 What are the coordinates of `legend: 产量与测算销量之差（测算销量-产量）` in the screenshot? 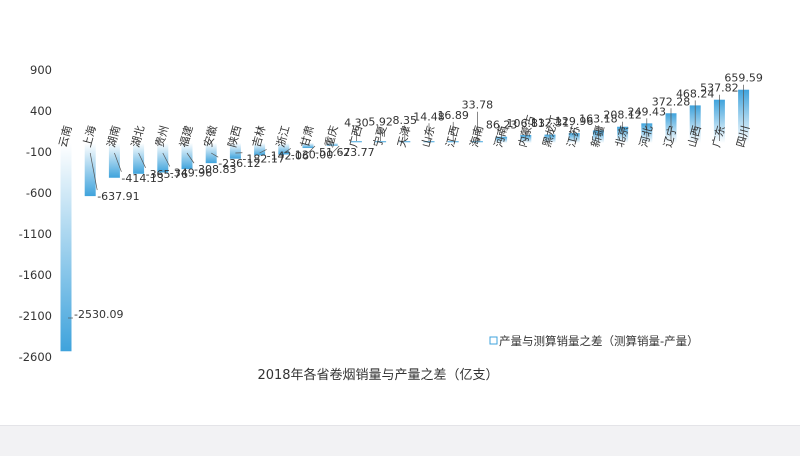 It's located at (594, 341).